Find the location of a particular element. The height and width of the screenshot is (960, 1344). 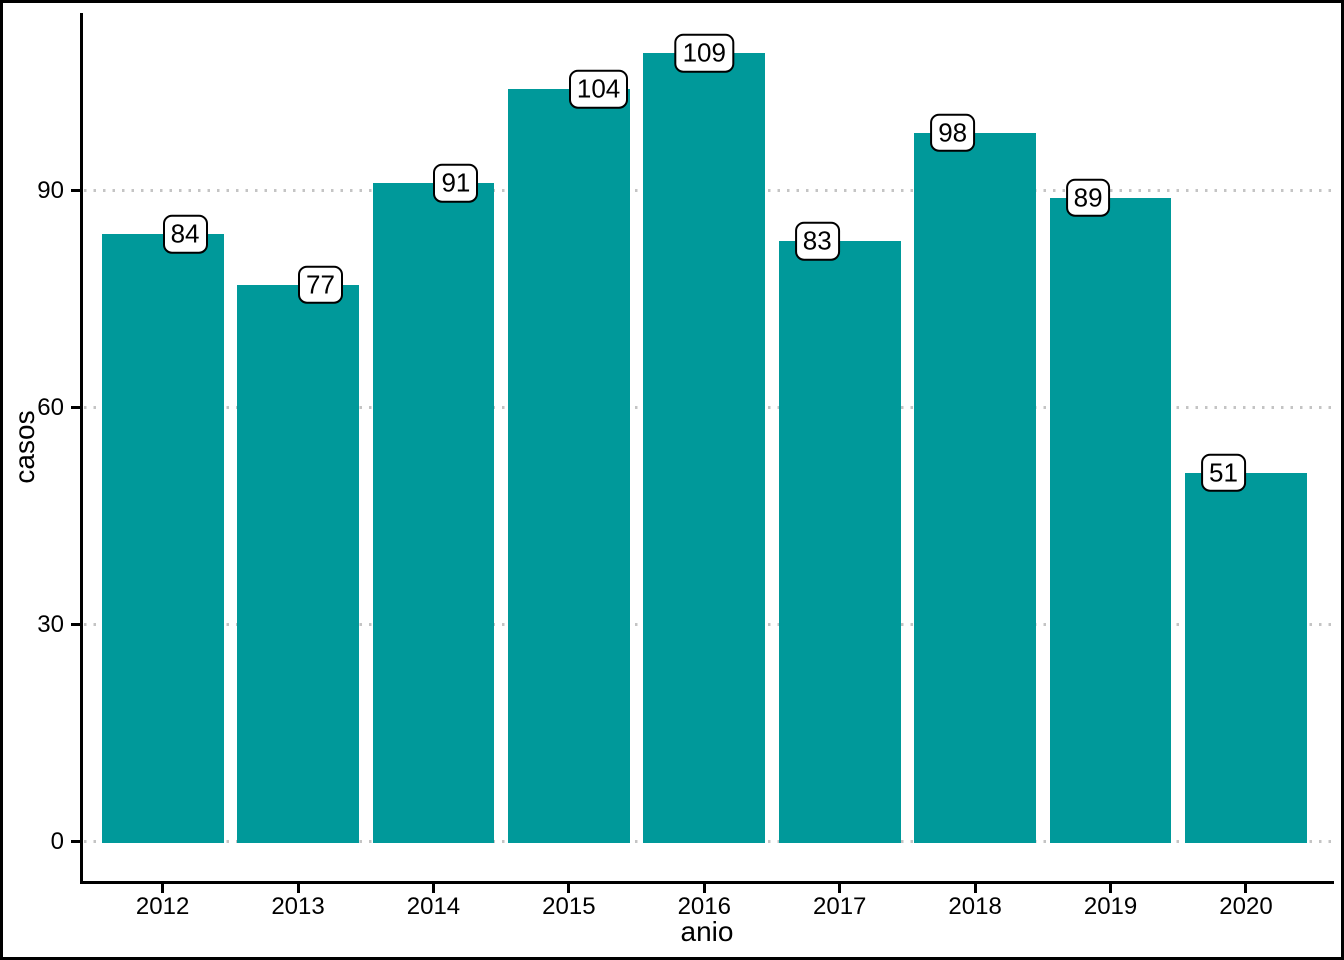

bar-value-label-2018: 98 is located at coordinates (953, 132).